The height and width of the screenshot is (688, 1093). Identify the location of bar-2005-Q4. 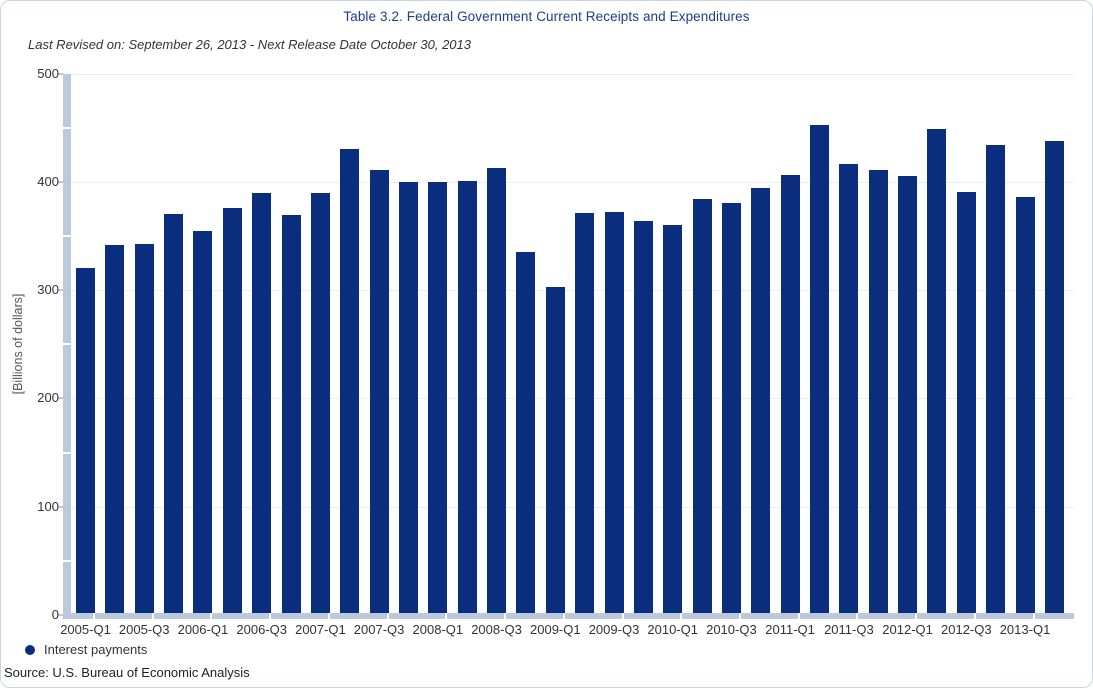
(174, 413).